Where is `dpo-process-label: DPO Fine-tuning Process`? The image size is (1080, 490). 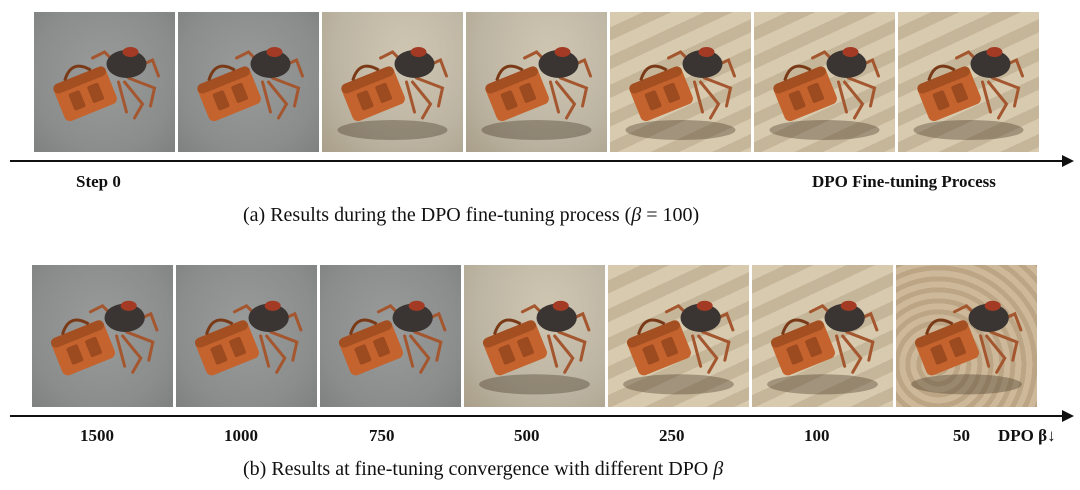
dpo-process-label: DPO Fine-tuning Process is located at coordinates (904, 181).